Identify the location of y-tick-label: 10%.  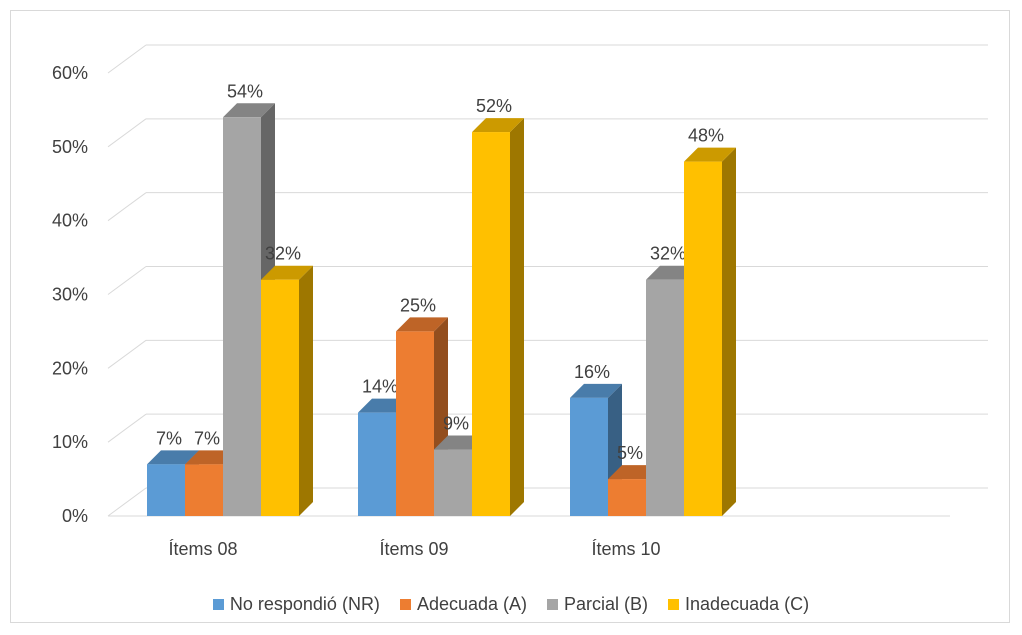
(70, 442).